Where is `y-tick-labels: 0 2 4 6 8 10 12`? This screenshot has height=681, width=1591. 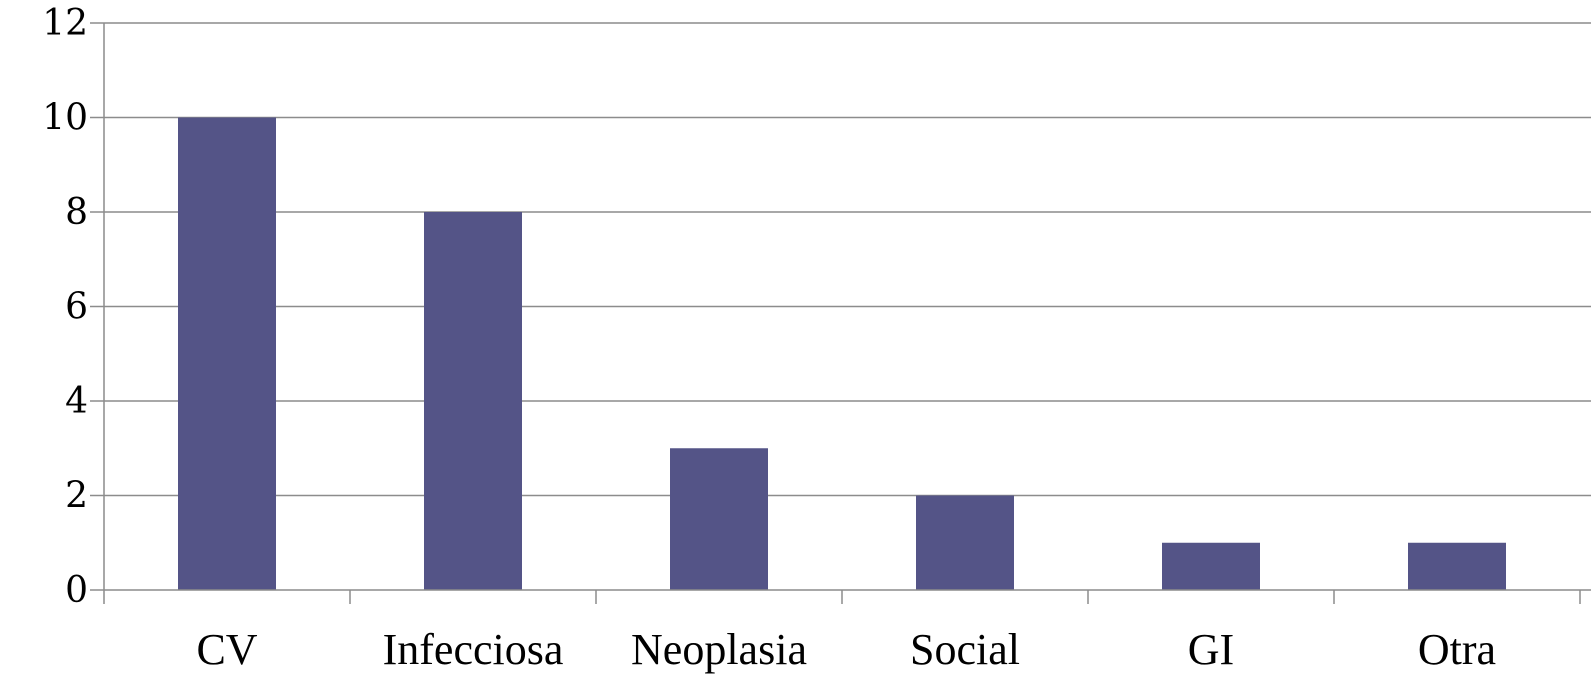 y-tick-labels: 0 2 4 6 8 10 12 is located at coordinates (65, 307).